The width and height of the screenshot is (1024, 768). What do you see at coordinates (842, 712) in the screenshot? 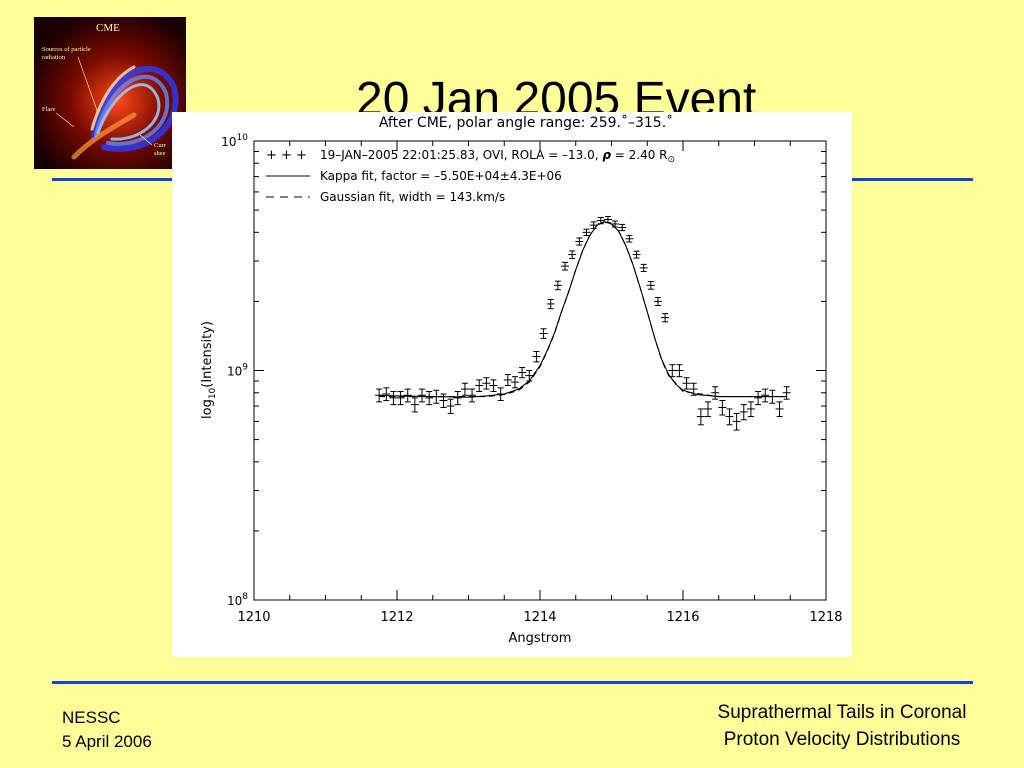
I see `footer-talk-title-line1: Suprathermal Tails in Coronal` at bounding box center [842, 712].